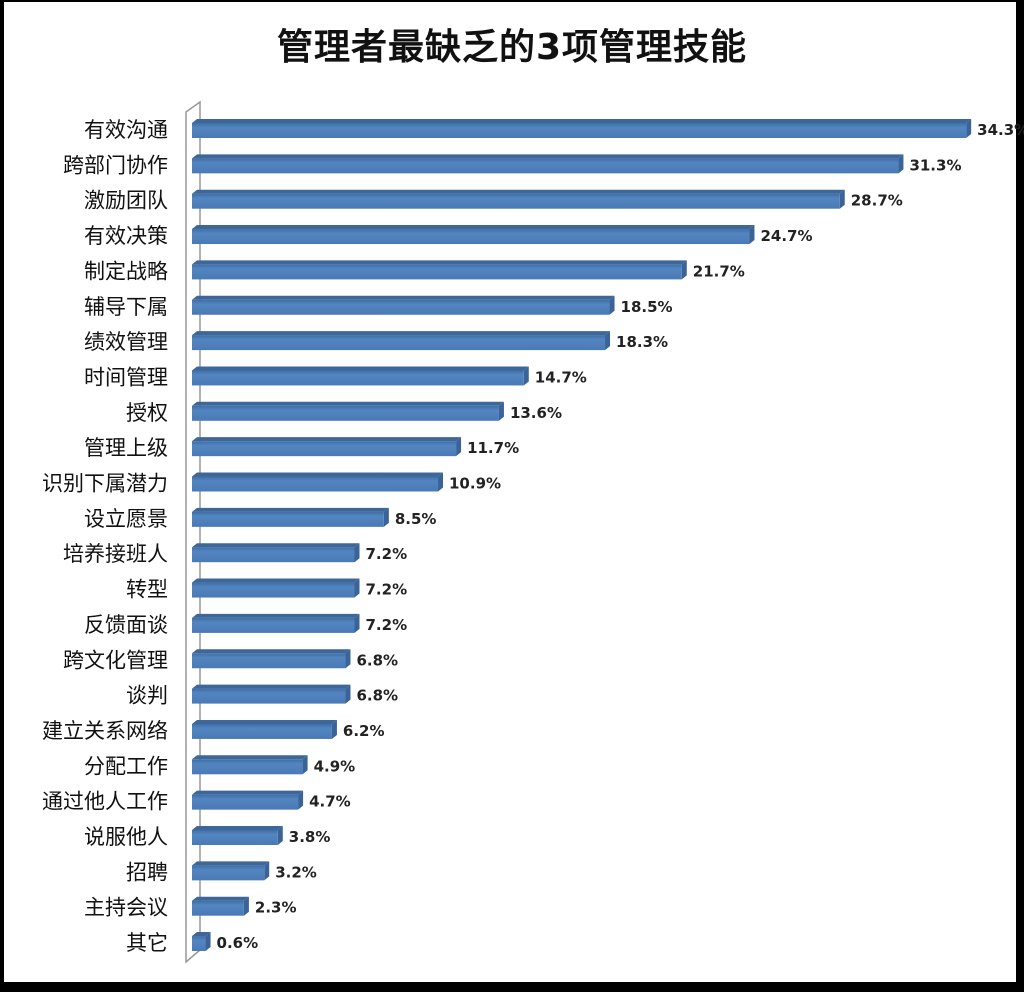 This screenshot has height=992, width=1024. What do you see at coordinates (1000, 130) in the screenshot?
I see `data-label: 34.3%` at bounding box center [1000, 130].